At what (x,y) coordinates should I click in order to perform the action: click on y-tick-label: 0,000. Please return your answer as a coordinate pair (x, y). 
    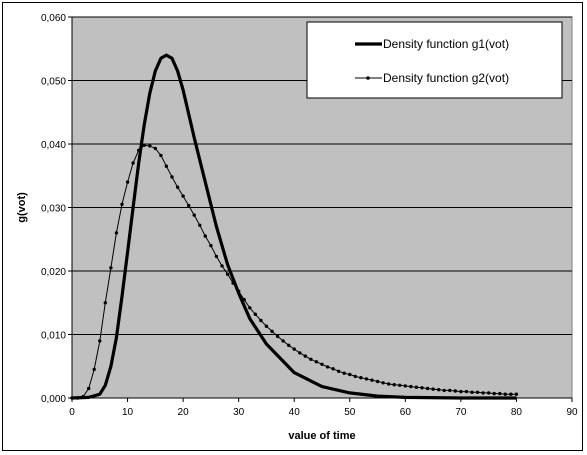
    Looking at the image, I should click on (53, 399).